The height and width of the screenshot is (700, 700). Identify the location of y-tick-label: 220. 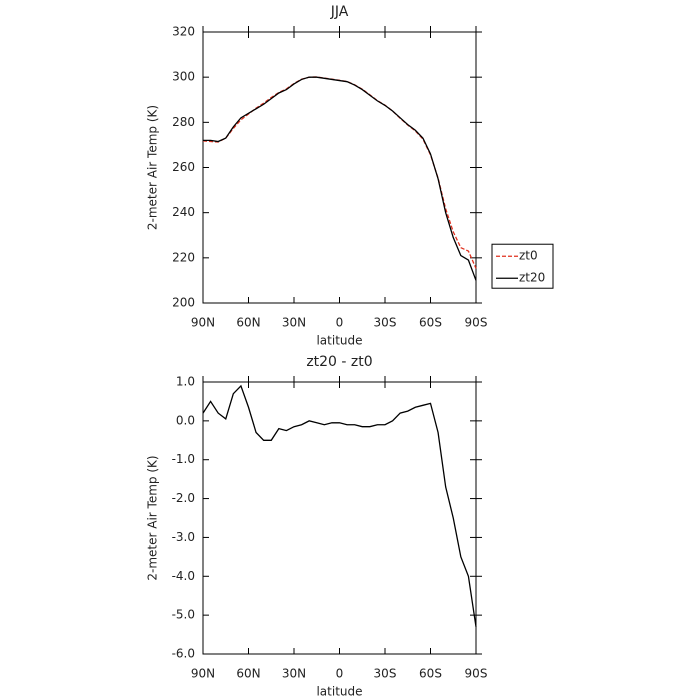
(183, 257).